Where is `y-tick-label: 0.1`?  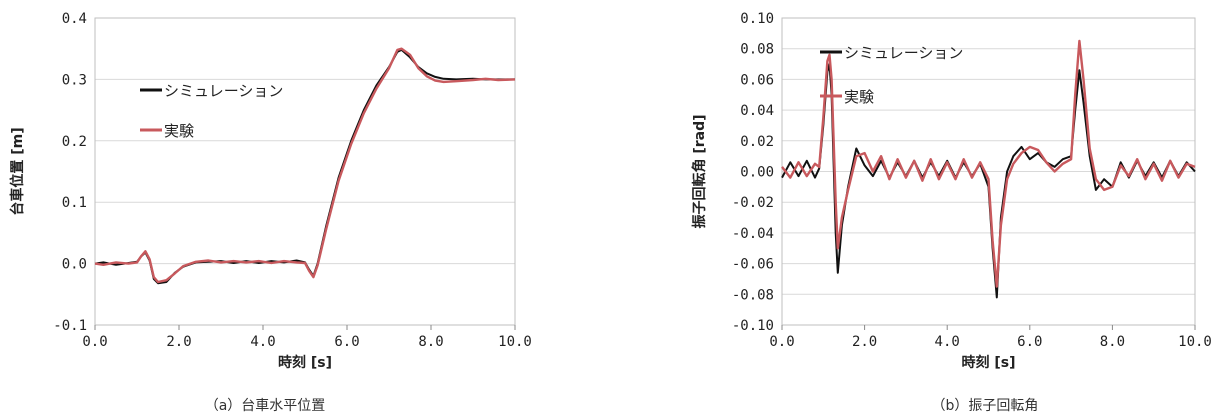
y-tick-label: 0.1 is located at coordinates (74, 203).